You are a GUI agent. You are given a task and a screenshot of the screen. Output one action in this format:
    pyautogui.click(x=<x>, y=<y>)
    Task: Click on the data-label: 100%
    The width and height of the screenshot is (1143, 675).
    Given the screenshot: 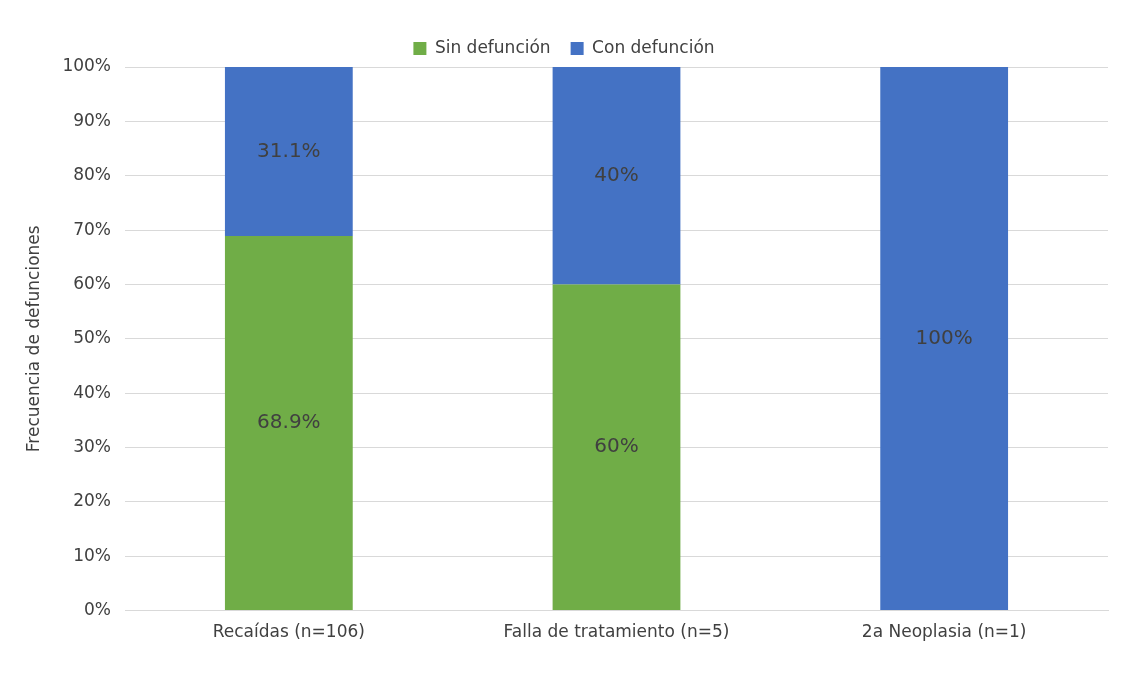 What is the action you would take?
    pyautogui.click(x=944, y=336)
    